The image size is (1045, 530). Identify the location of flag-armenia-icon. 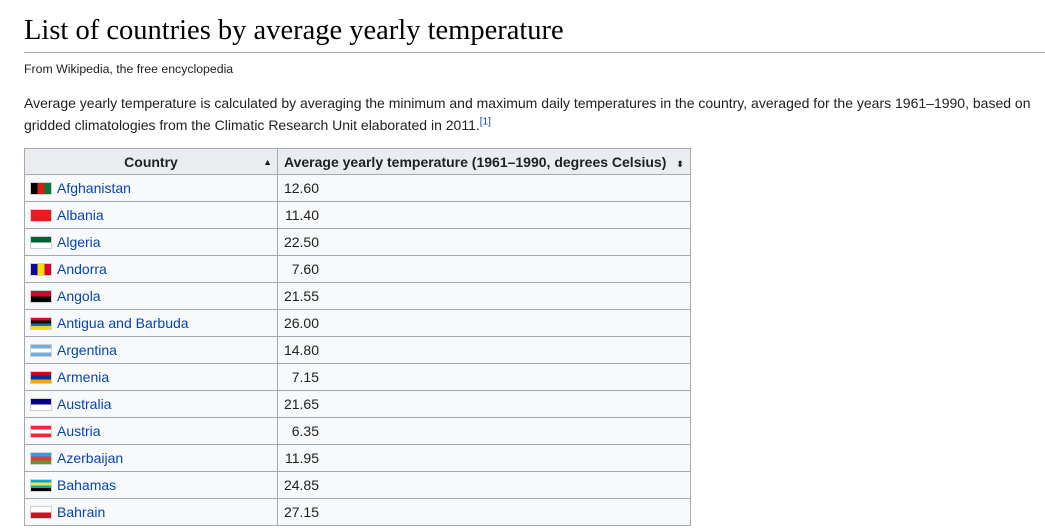
(41, 378).